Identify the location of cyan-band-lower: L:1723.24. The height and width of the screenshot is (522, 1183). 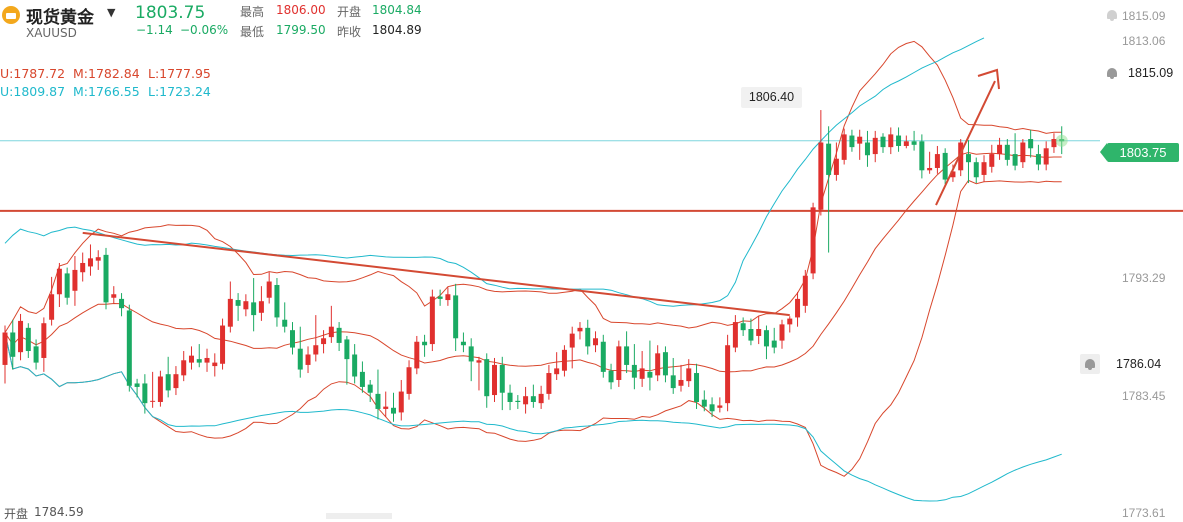
(179, 91).